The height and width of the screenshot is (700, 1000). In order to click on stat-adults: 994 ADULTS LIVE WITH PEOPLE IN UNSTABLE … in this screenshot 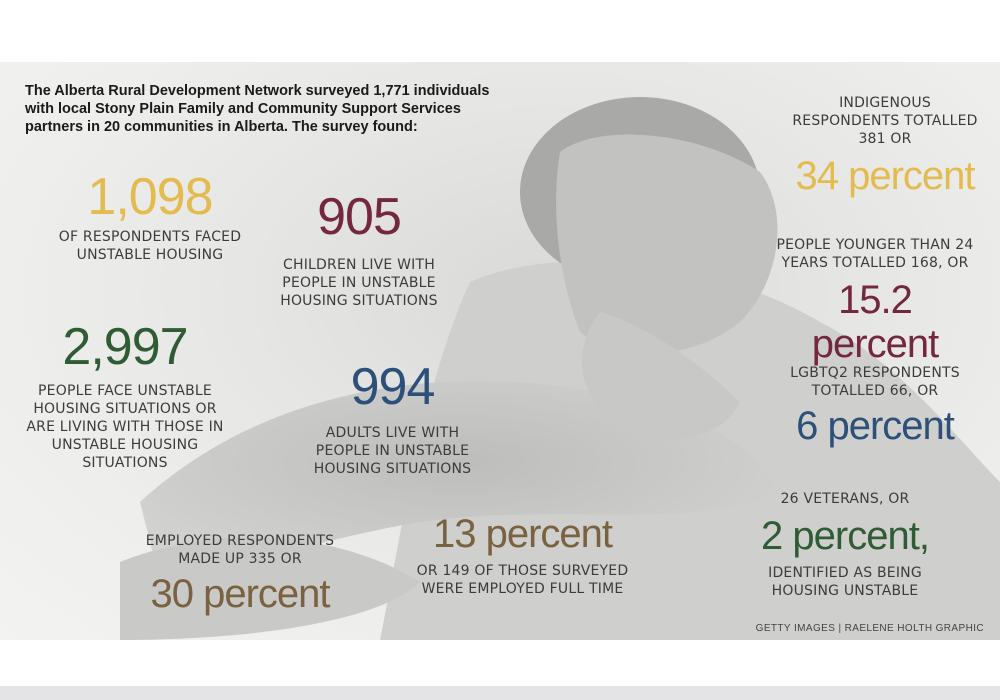, I will do `click(392, 419)`.